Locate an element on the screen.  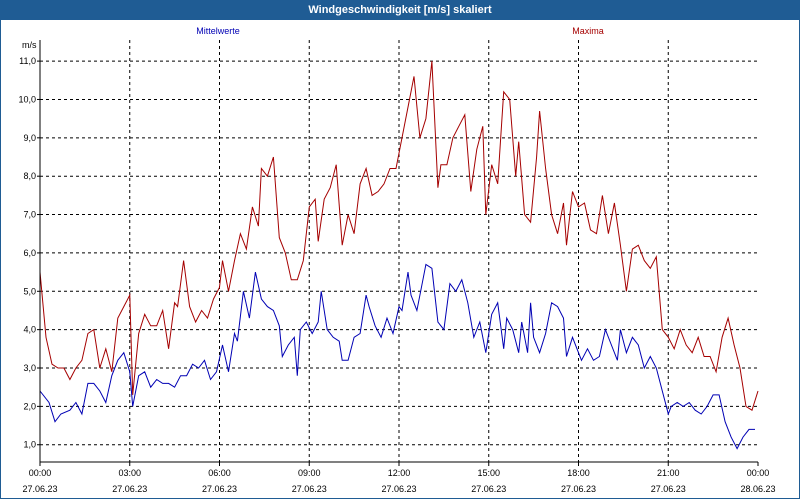
y-tick-label: 3,0 is located at coordinates (29, 368).